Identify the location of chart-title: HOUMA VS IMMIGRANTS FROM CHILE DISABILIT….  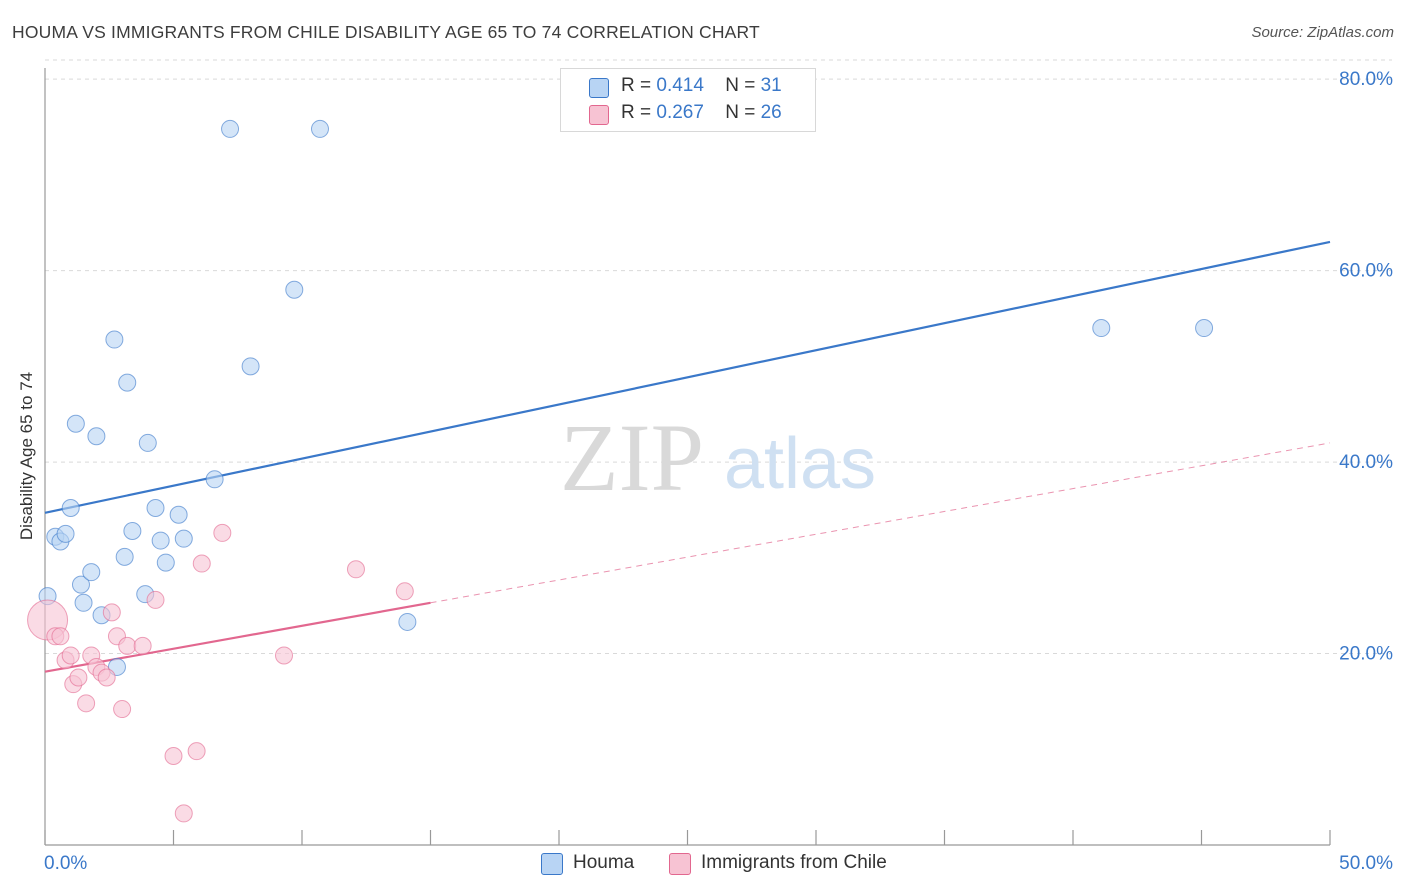
(386, 32).